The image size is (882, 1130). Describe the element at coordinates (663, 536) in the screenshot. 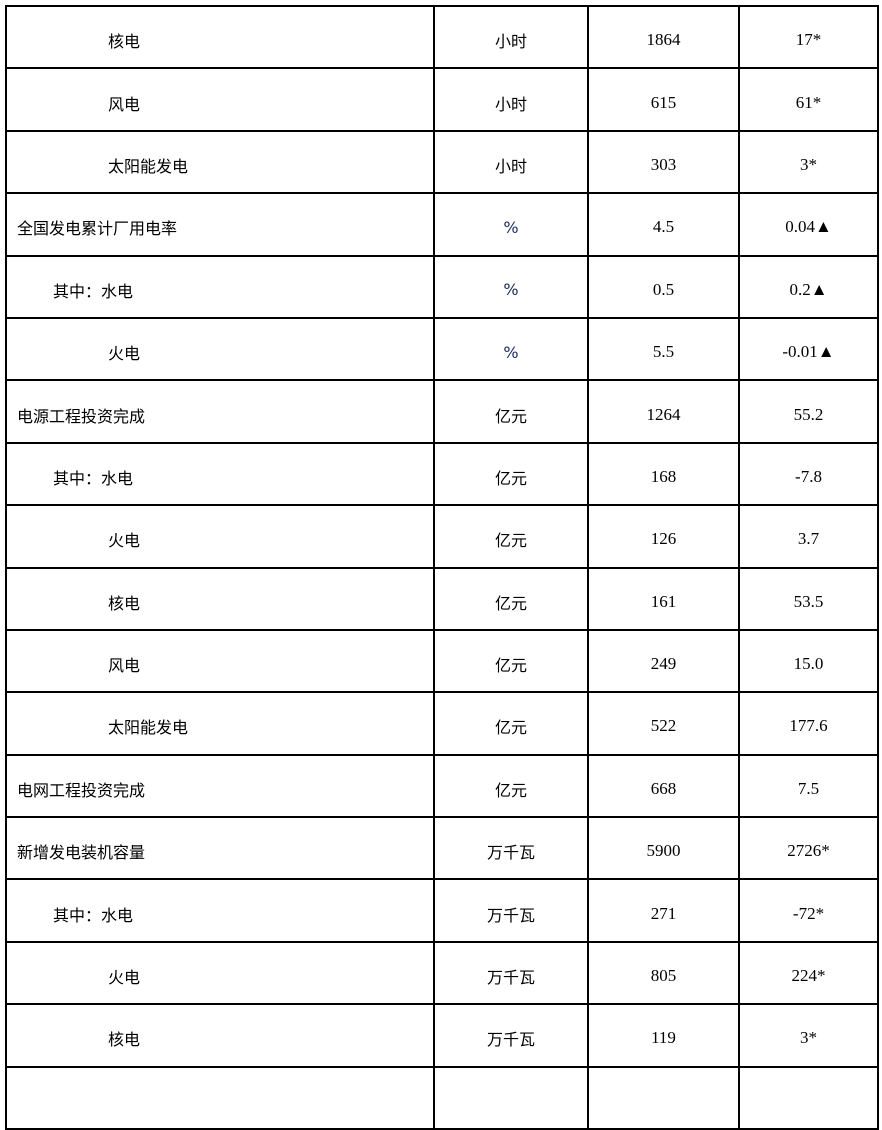

I see `value-cell: 126` at that location.